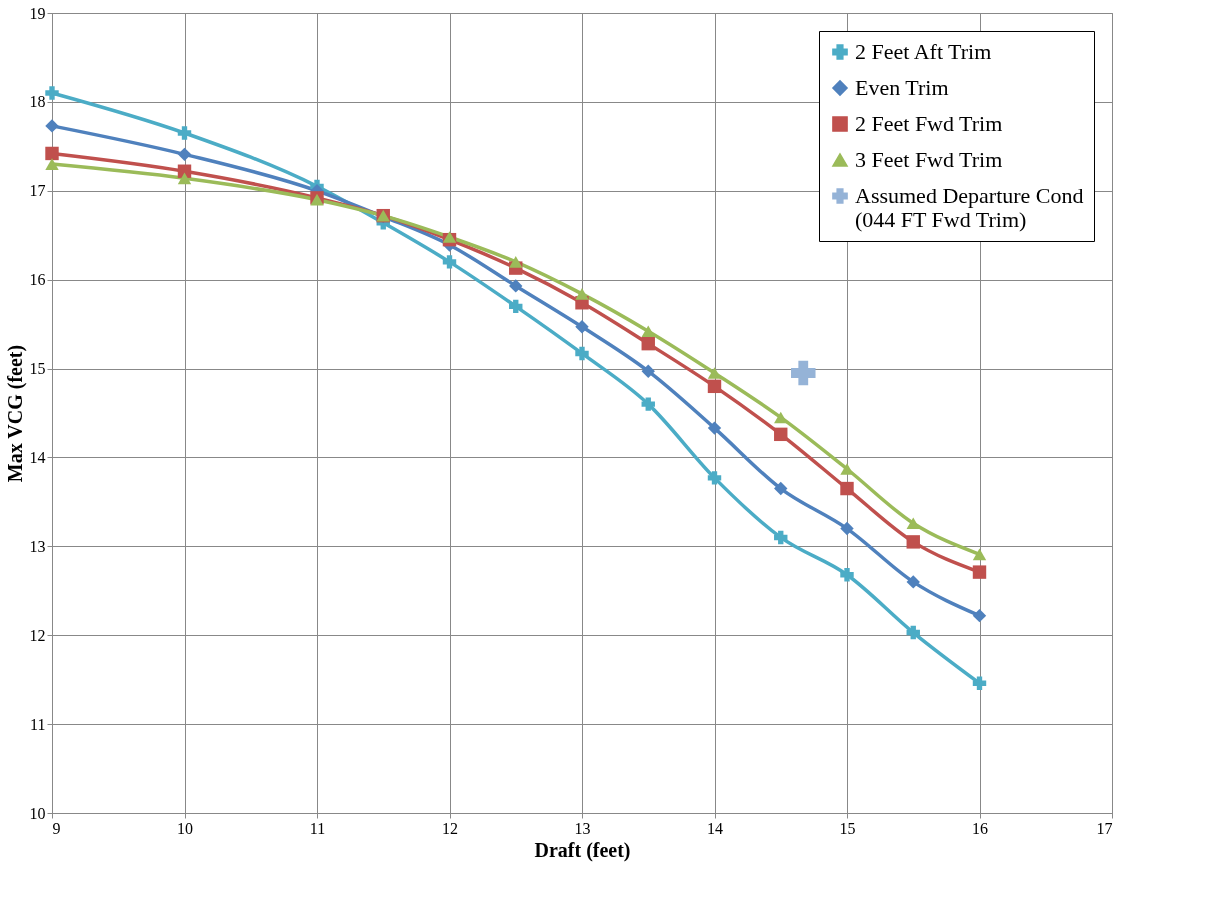 The width and height of the screenshot is (1205, 921). I want to click on y-tick-label: 11, so click(38, 724).